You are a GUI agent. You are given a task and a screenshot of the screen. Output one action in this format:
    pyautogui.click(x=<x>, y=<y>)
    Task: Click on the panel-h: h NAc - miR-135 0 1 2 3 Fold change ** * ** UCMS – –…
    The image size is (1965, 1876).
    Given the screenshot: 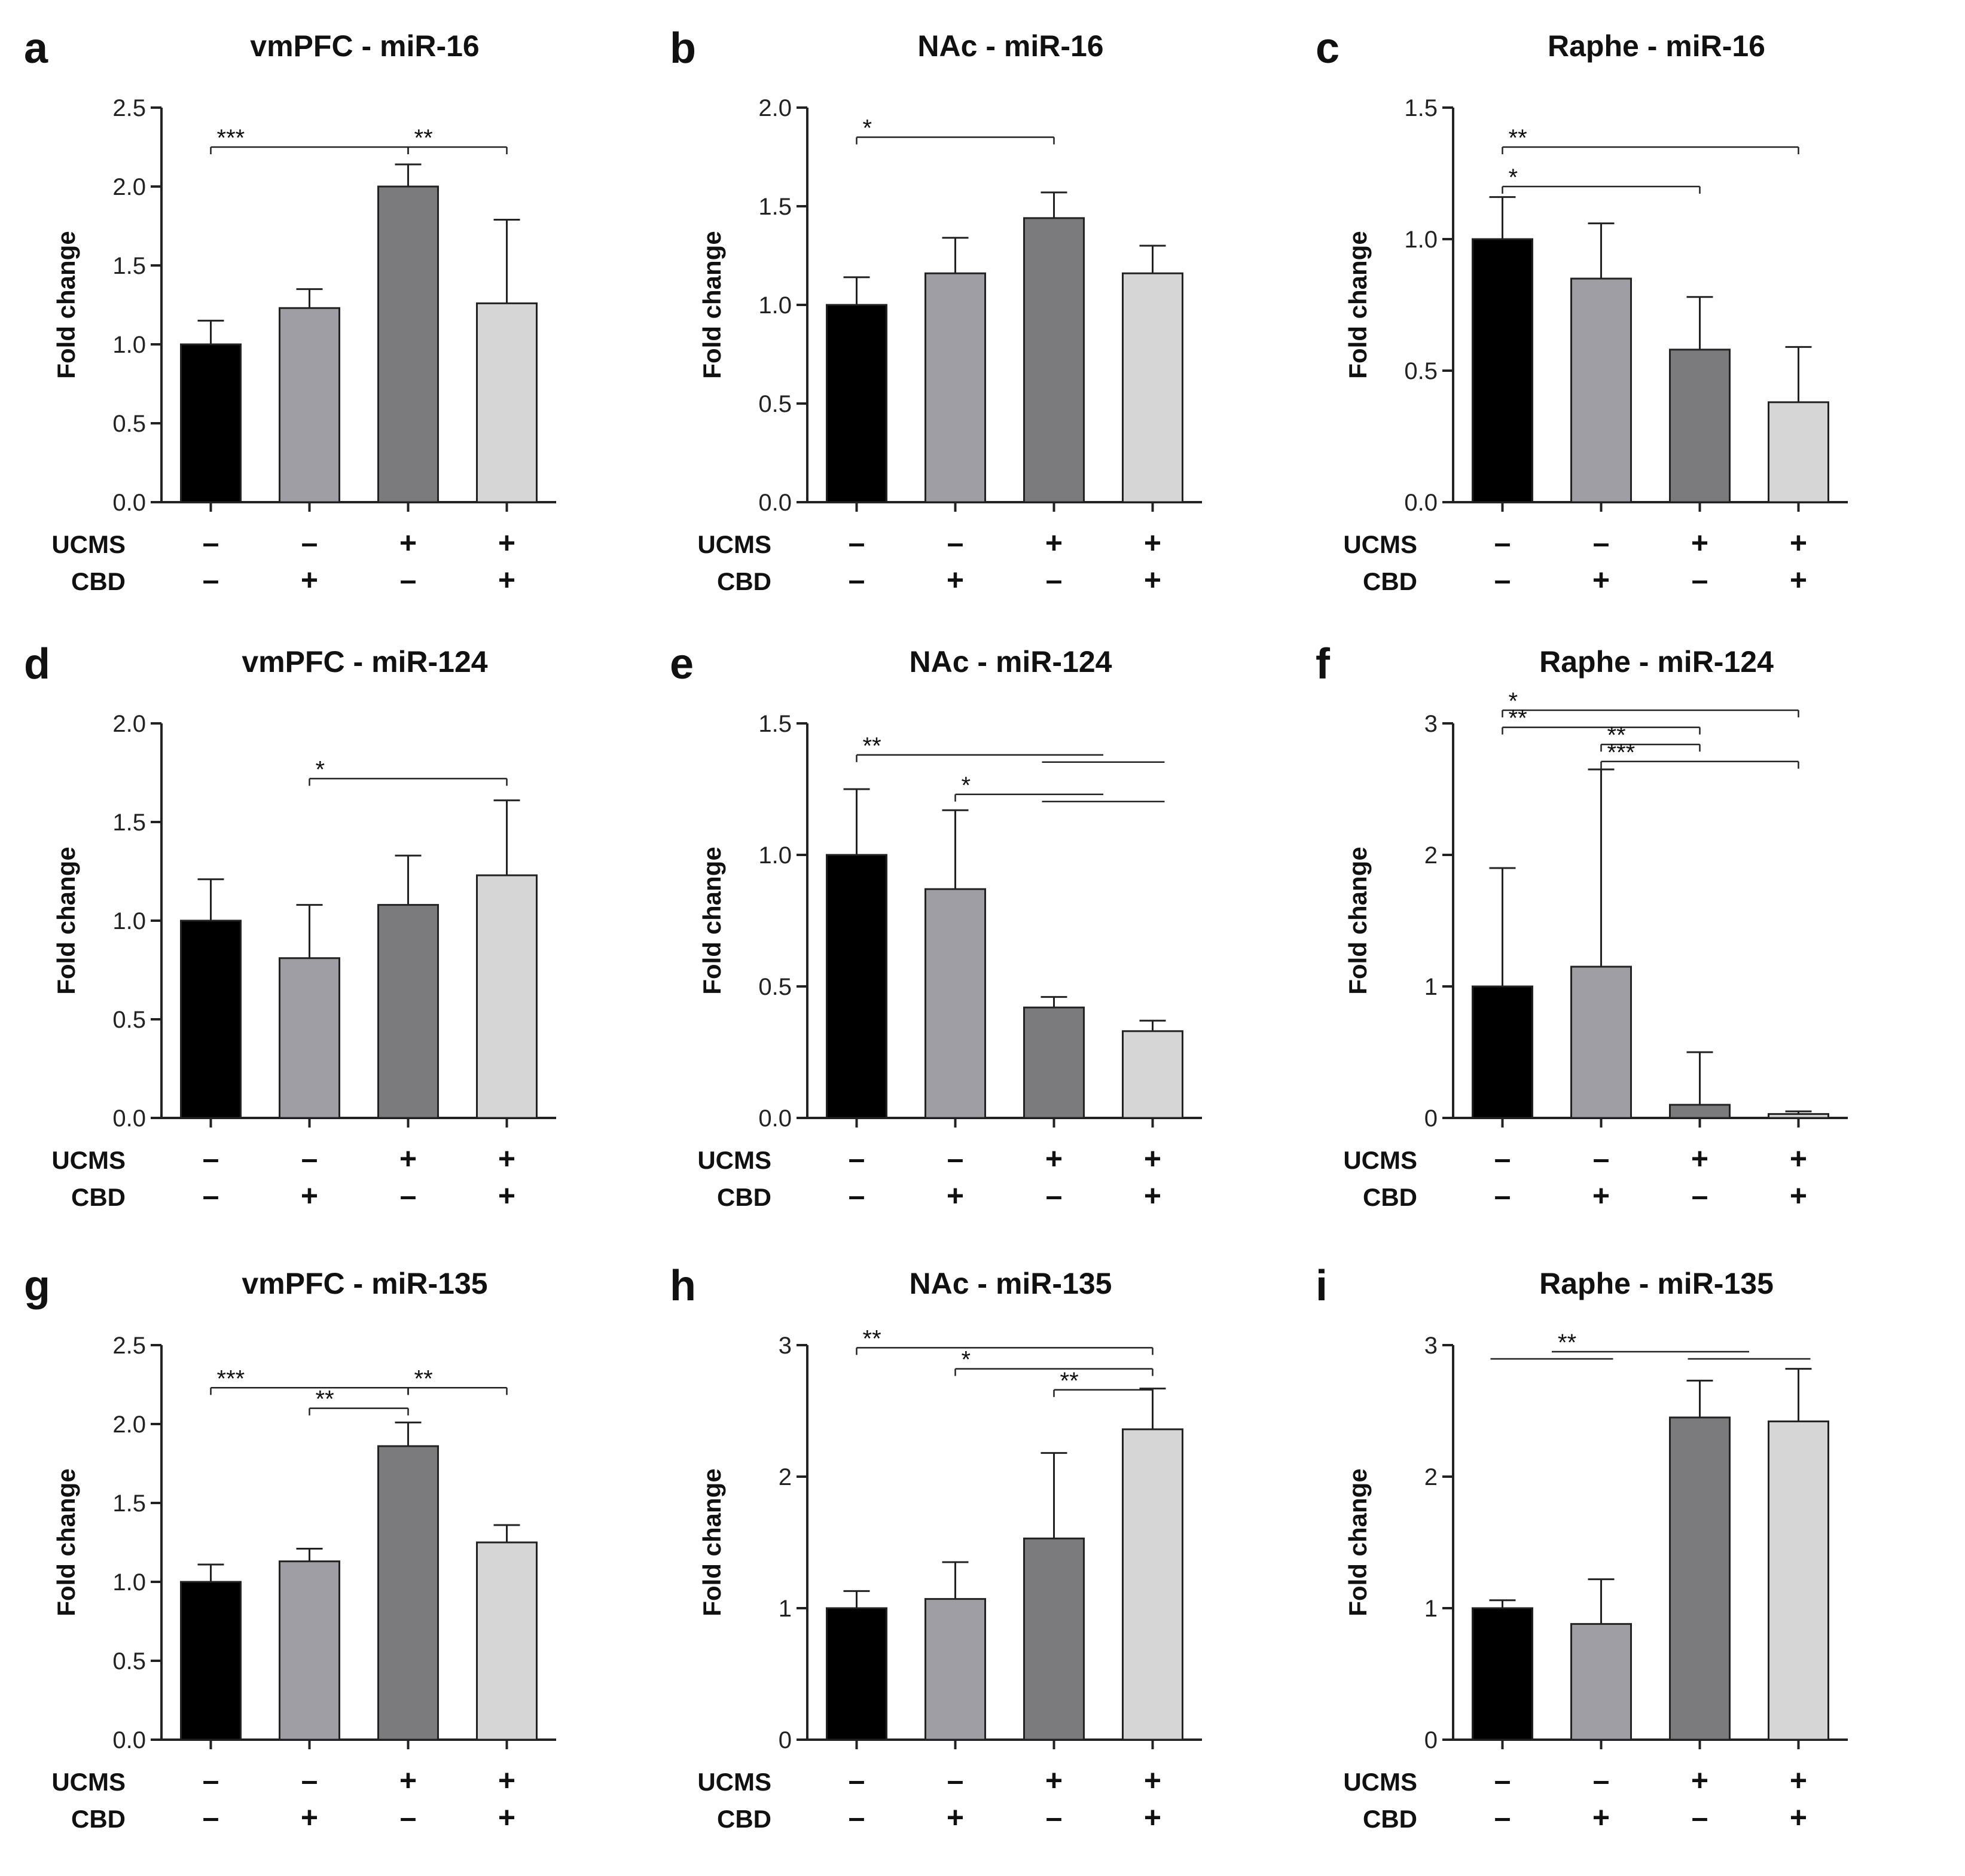 What is the action you would take?
    pyautogui.click(x=981, y=1548)
    